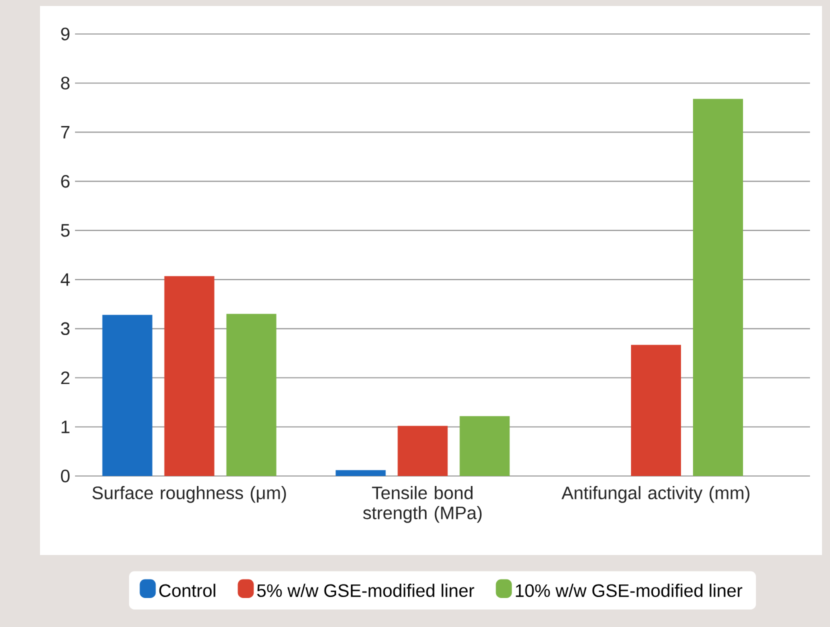  I want to click on y-tick-label: 7, so click(65, 132).